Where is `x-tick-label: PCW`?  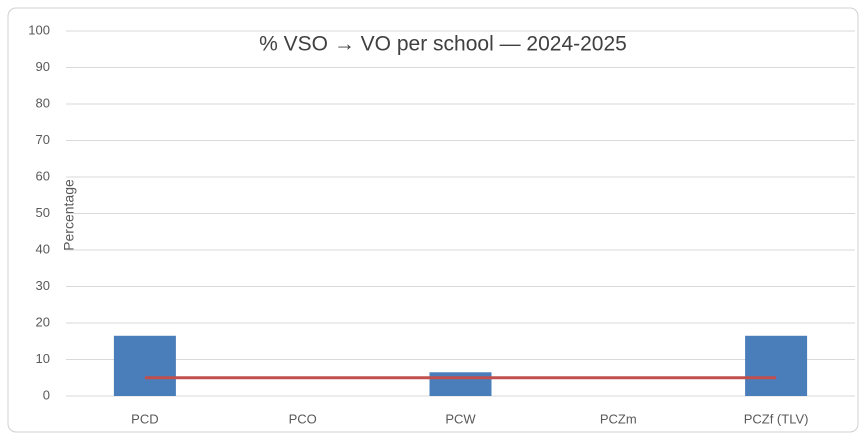
x-tick-label: PCW is located at coordinates (460, 418).